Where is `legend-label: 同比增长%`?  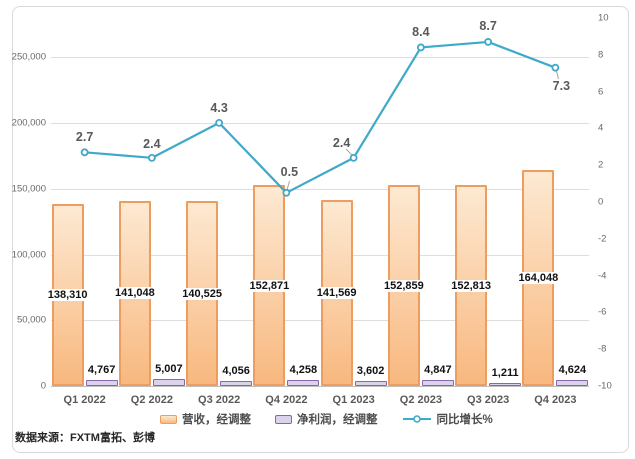
legend-label: 同比增长% is located at coordinates (464, 420).